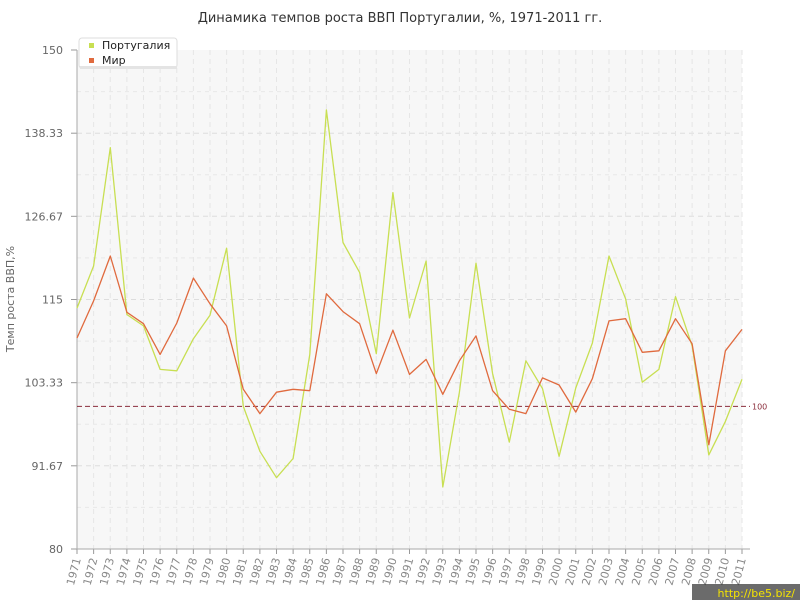 The width and height of the screenshot is (800, 600). What do you see at coordinates (44, 383) in the screenshot?
I see `y-tick-label: 103.33` at bounding box center [44, 383].